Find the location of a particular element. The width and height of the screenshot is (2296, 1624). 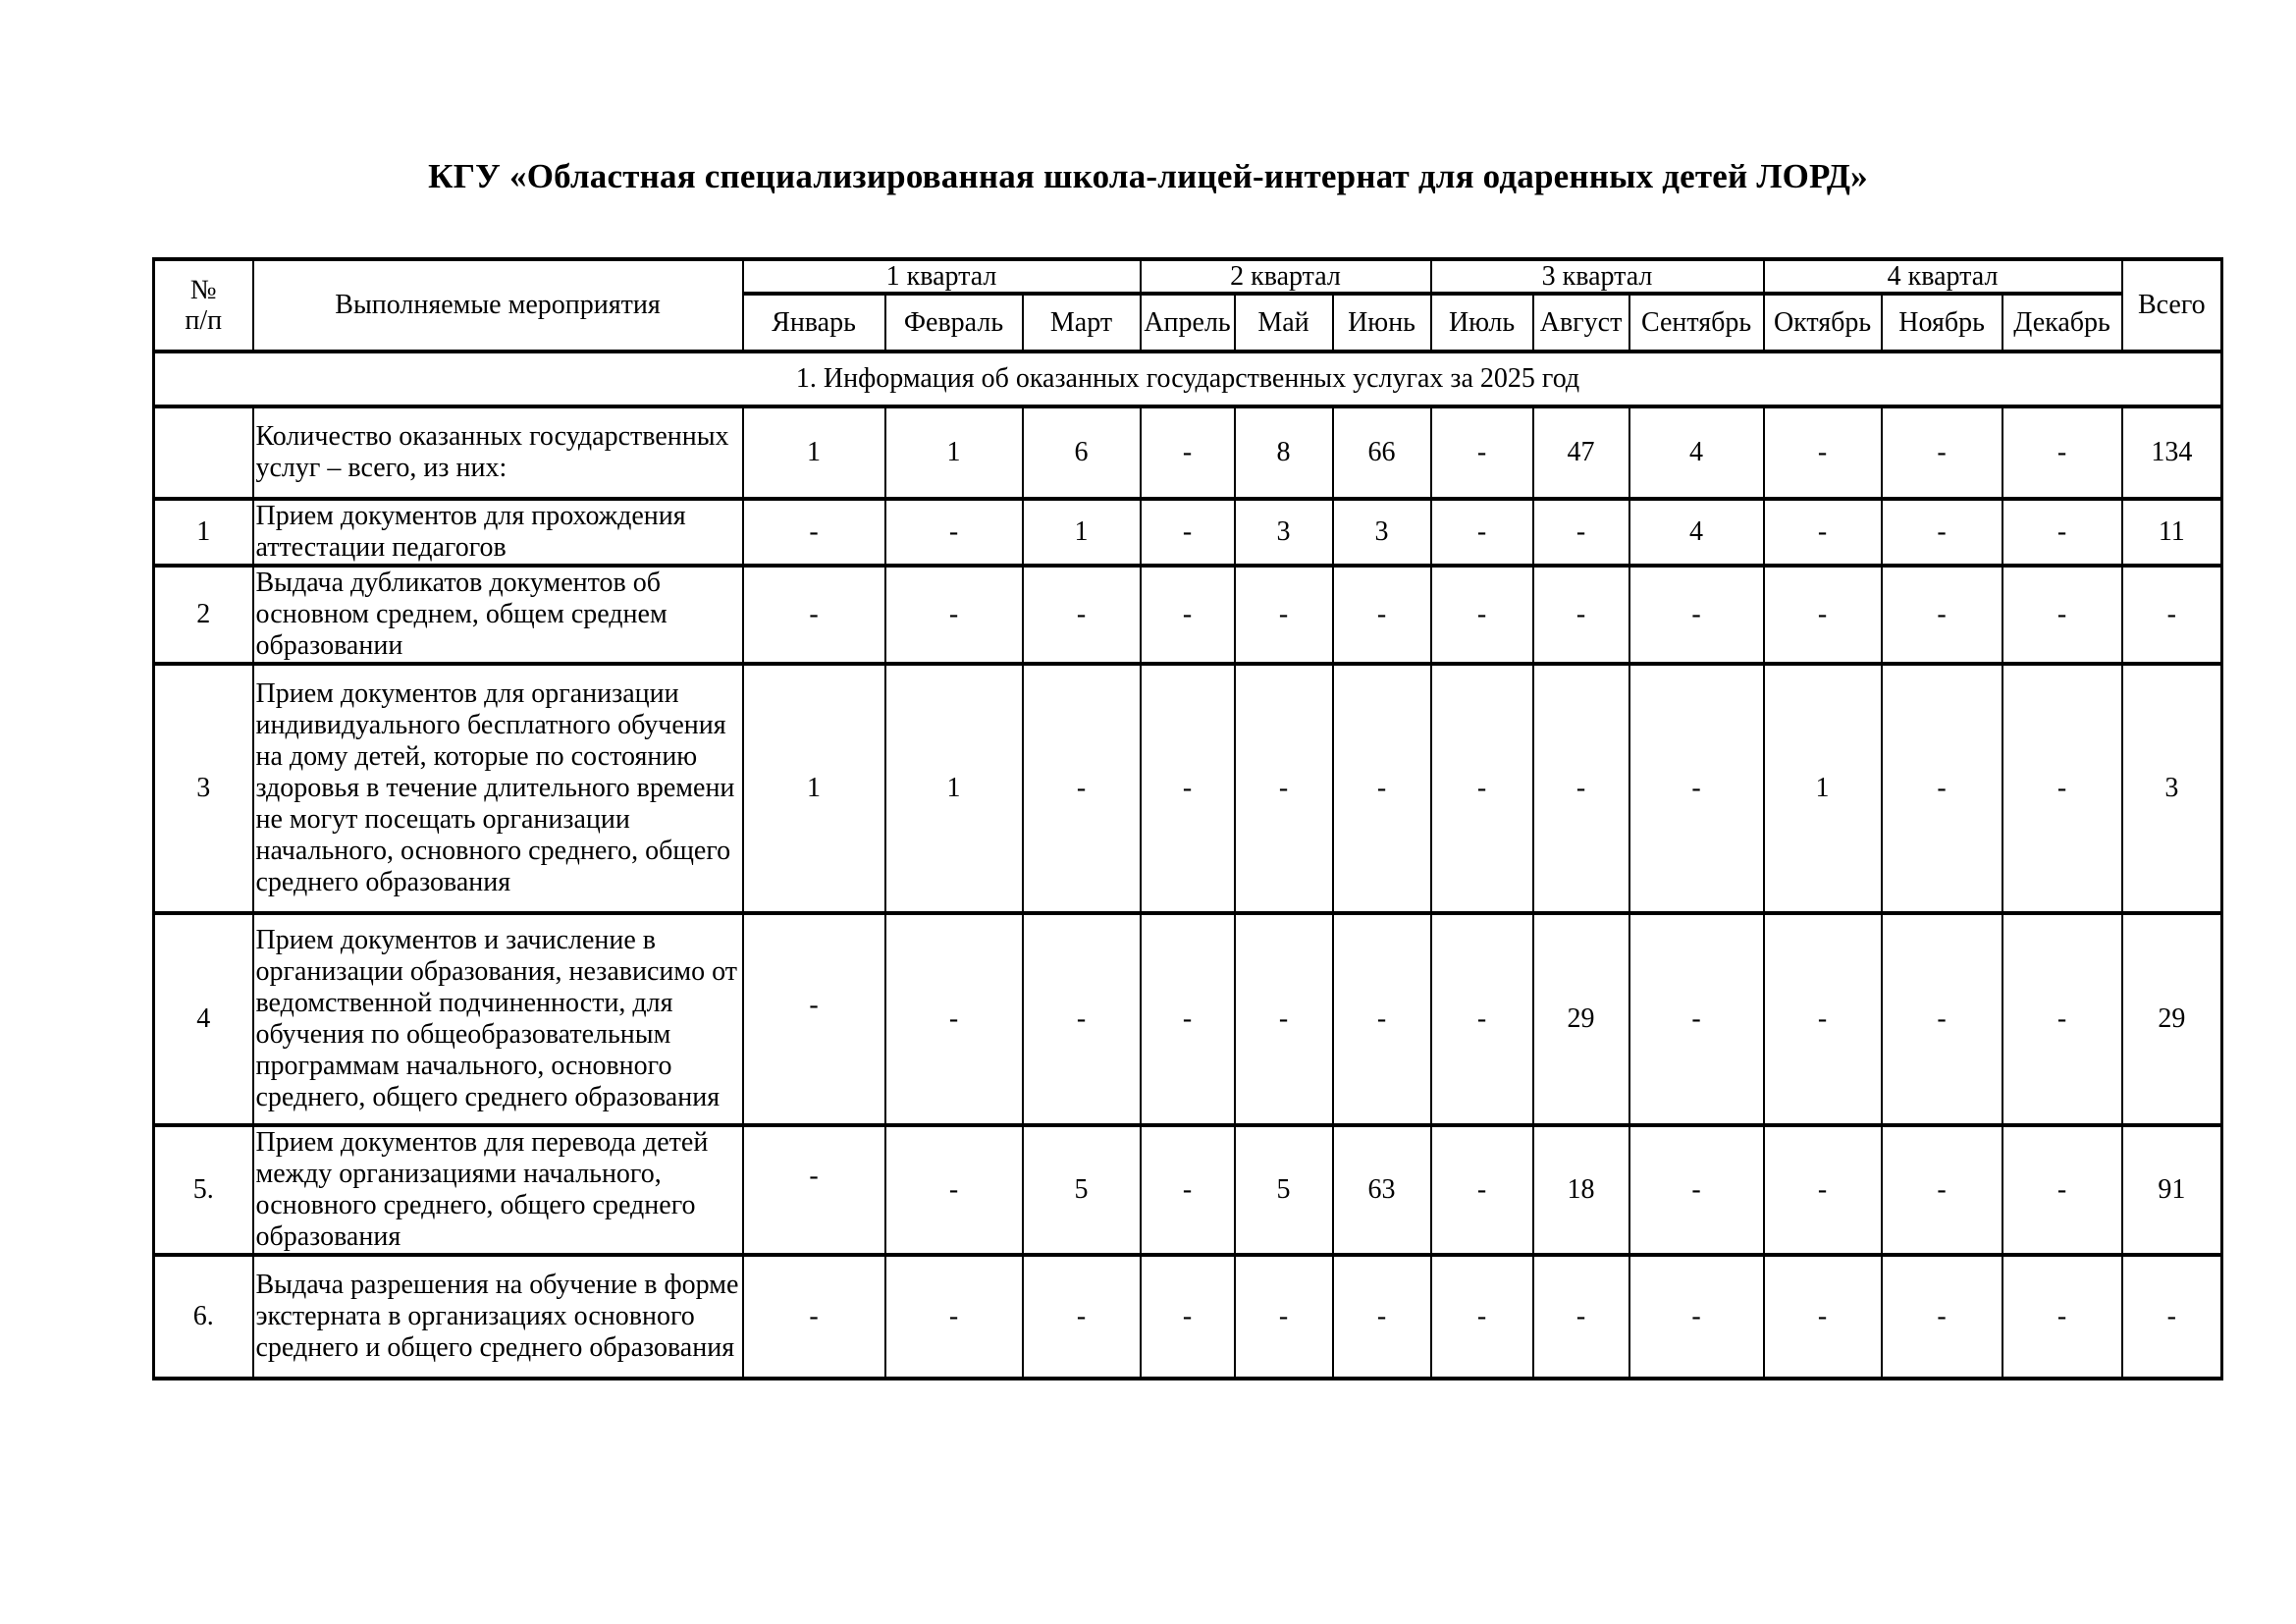

month-value-cell: 5 is located at coordinates (1081, 1190).